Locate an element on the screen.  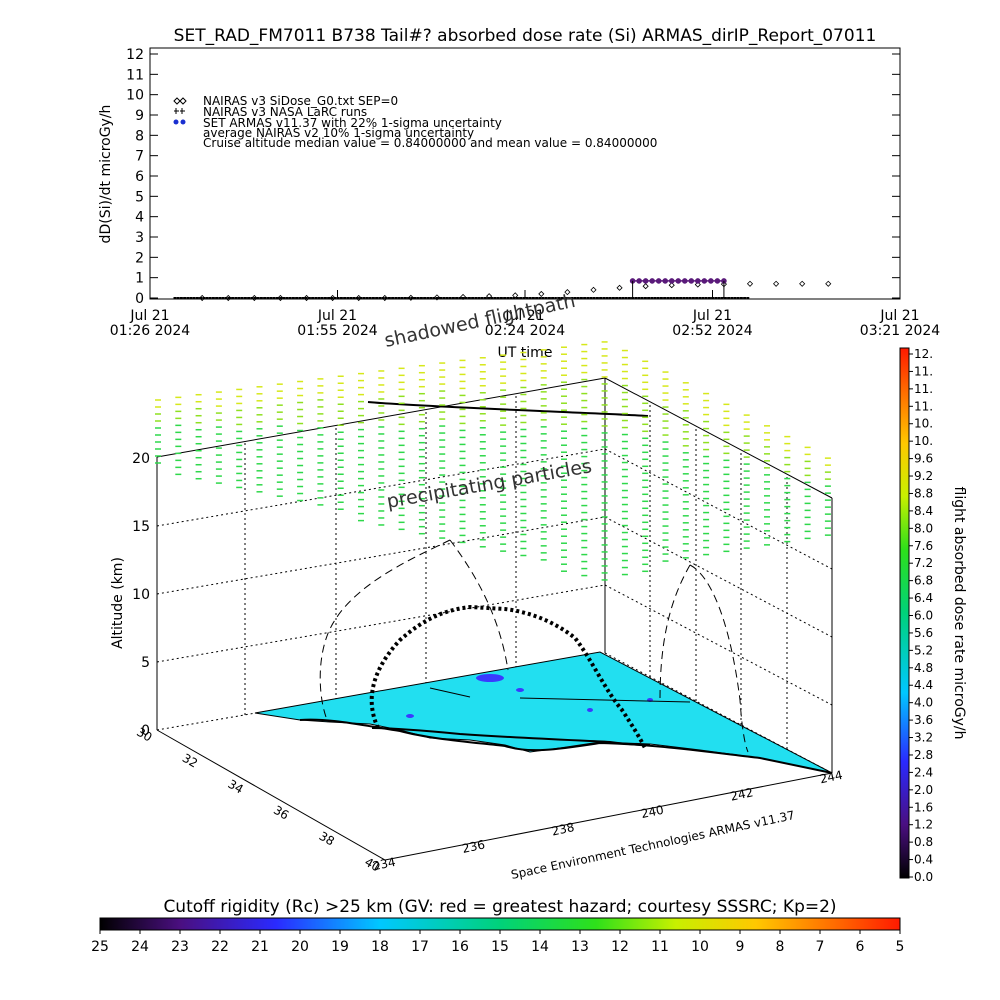
dose-y-axis-label: dD(Si)/dt microGy/h is located at coordinates (106, 174).